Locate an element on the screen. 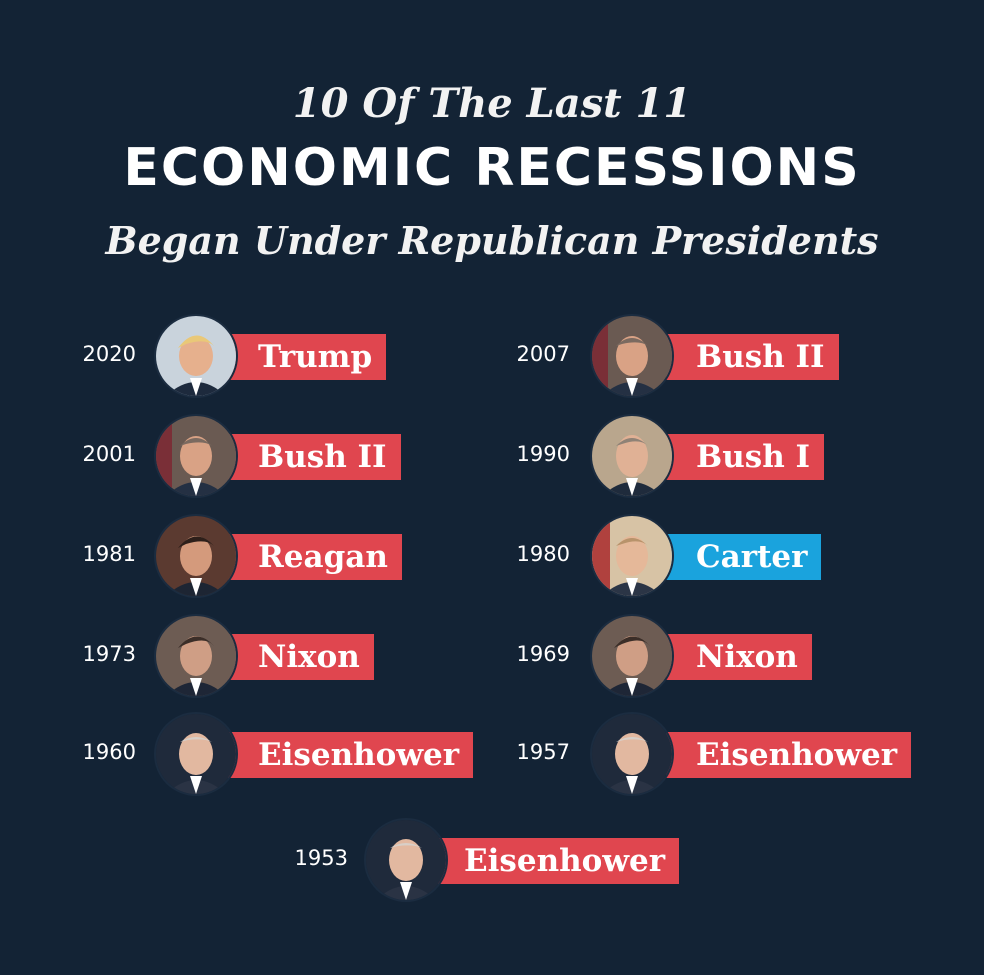 The image size is (984, 975). president-label: Carter is located at coordinates (744, 557).